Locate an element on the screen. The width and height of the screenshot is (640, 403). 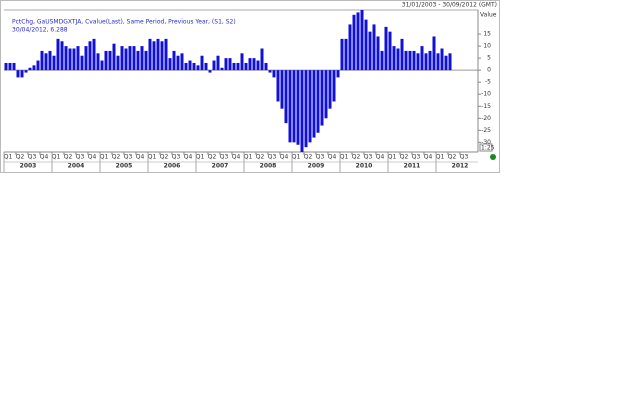
date-range: 31/01/2003 - 30/09/2012 (GMT) is located at coordinates (449, 5).